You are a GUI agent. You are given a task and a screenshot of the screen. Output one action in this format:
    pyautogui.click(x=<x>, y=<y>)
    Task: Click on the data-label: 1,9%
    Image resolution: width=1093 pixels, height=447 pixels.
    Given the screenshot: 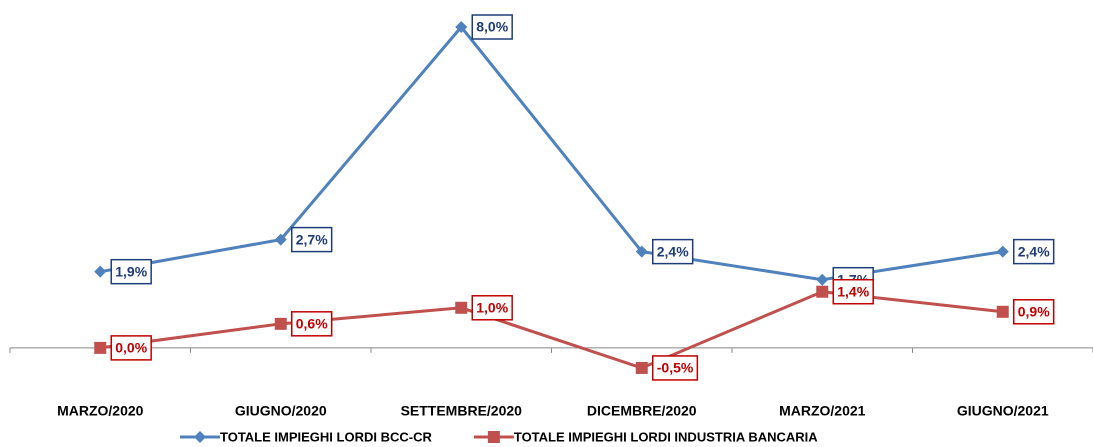 What is the action you would take?
    pyautogui.click(x=131, y=271)
    